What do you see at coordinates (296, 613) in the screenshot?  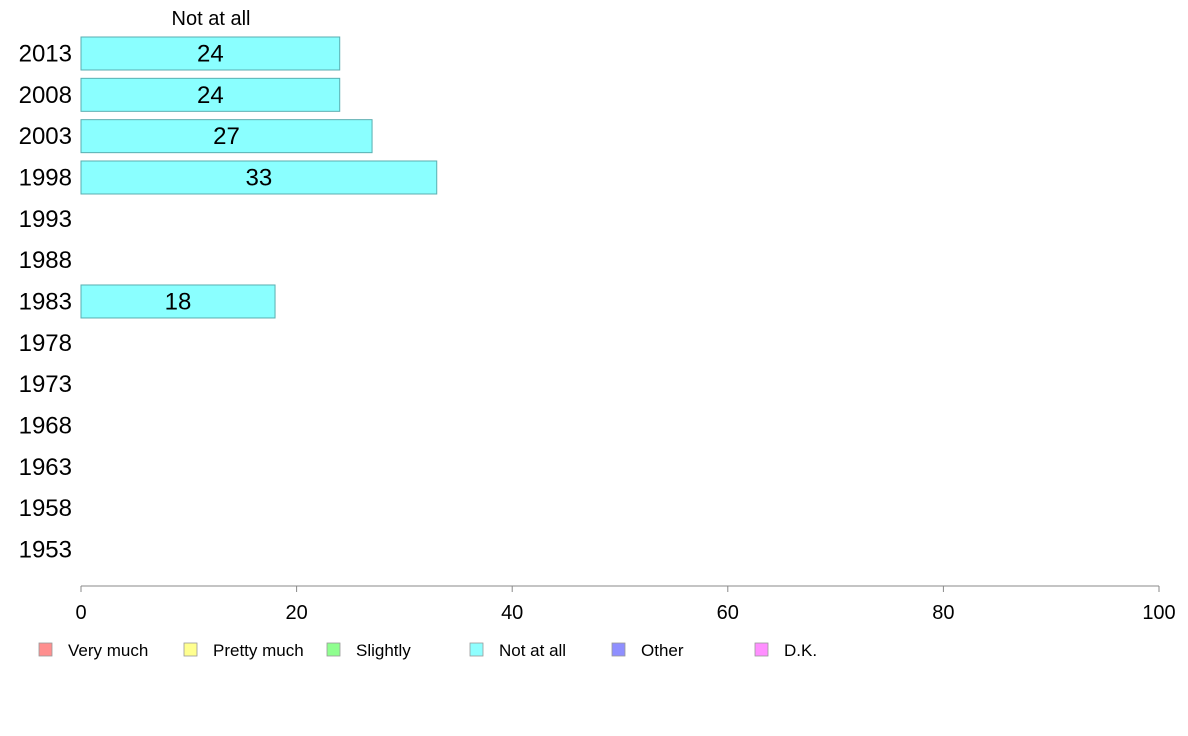 I see `x-tick-label: 20` at bounding box center [296, 613].